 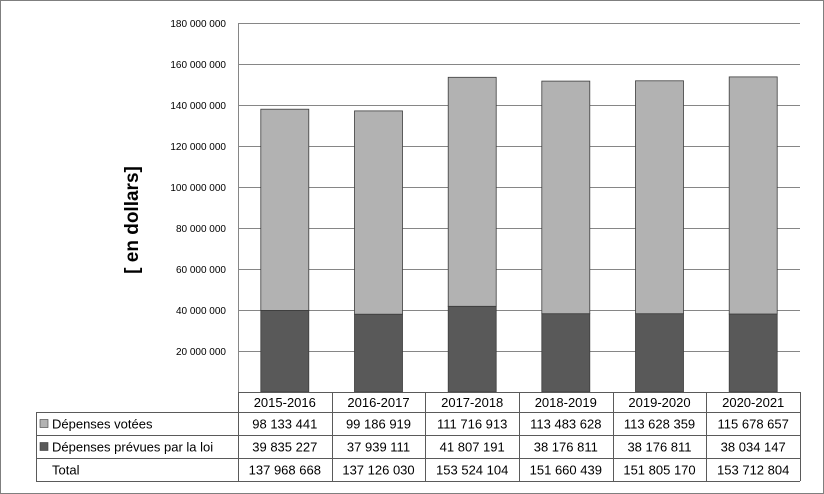 What do you see at coordinates (472, 424) in the screenshot?
I see `table-cell-value: 111 716 913` at bounding box center [472, 424].